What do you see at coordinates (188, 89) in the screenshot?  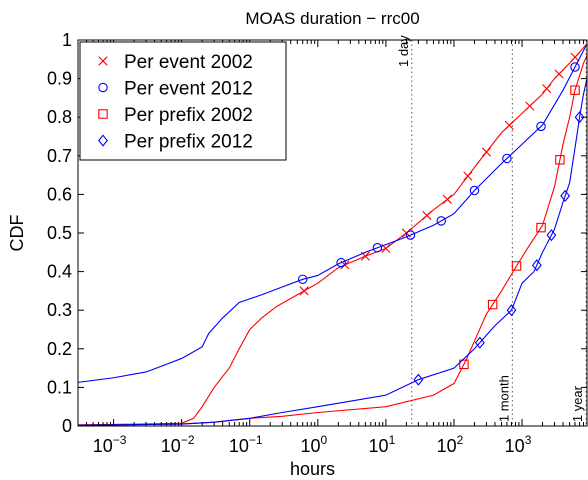 I see `legend-label-per-event-2012: Per event 2012` at bounding box center [188, 89].